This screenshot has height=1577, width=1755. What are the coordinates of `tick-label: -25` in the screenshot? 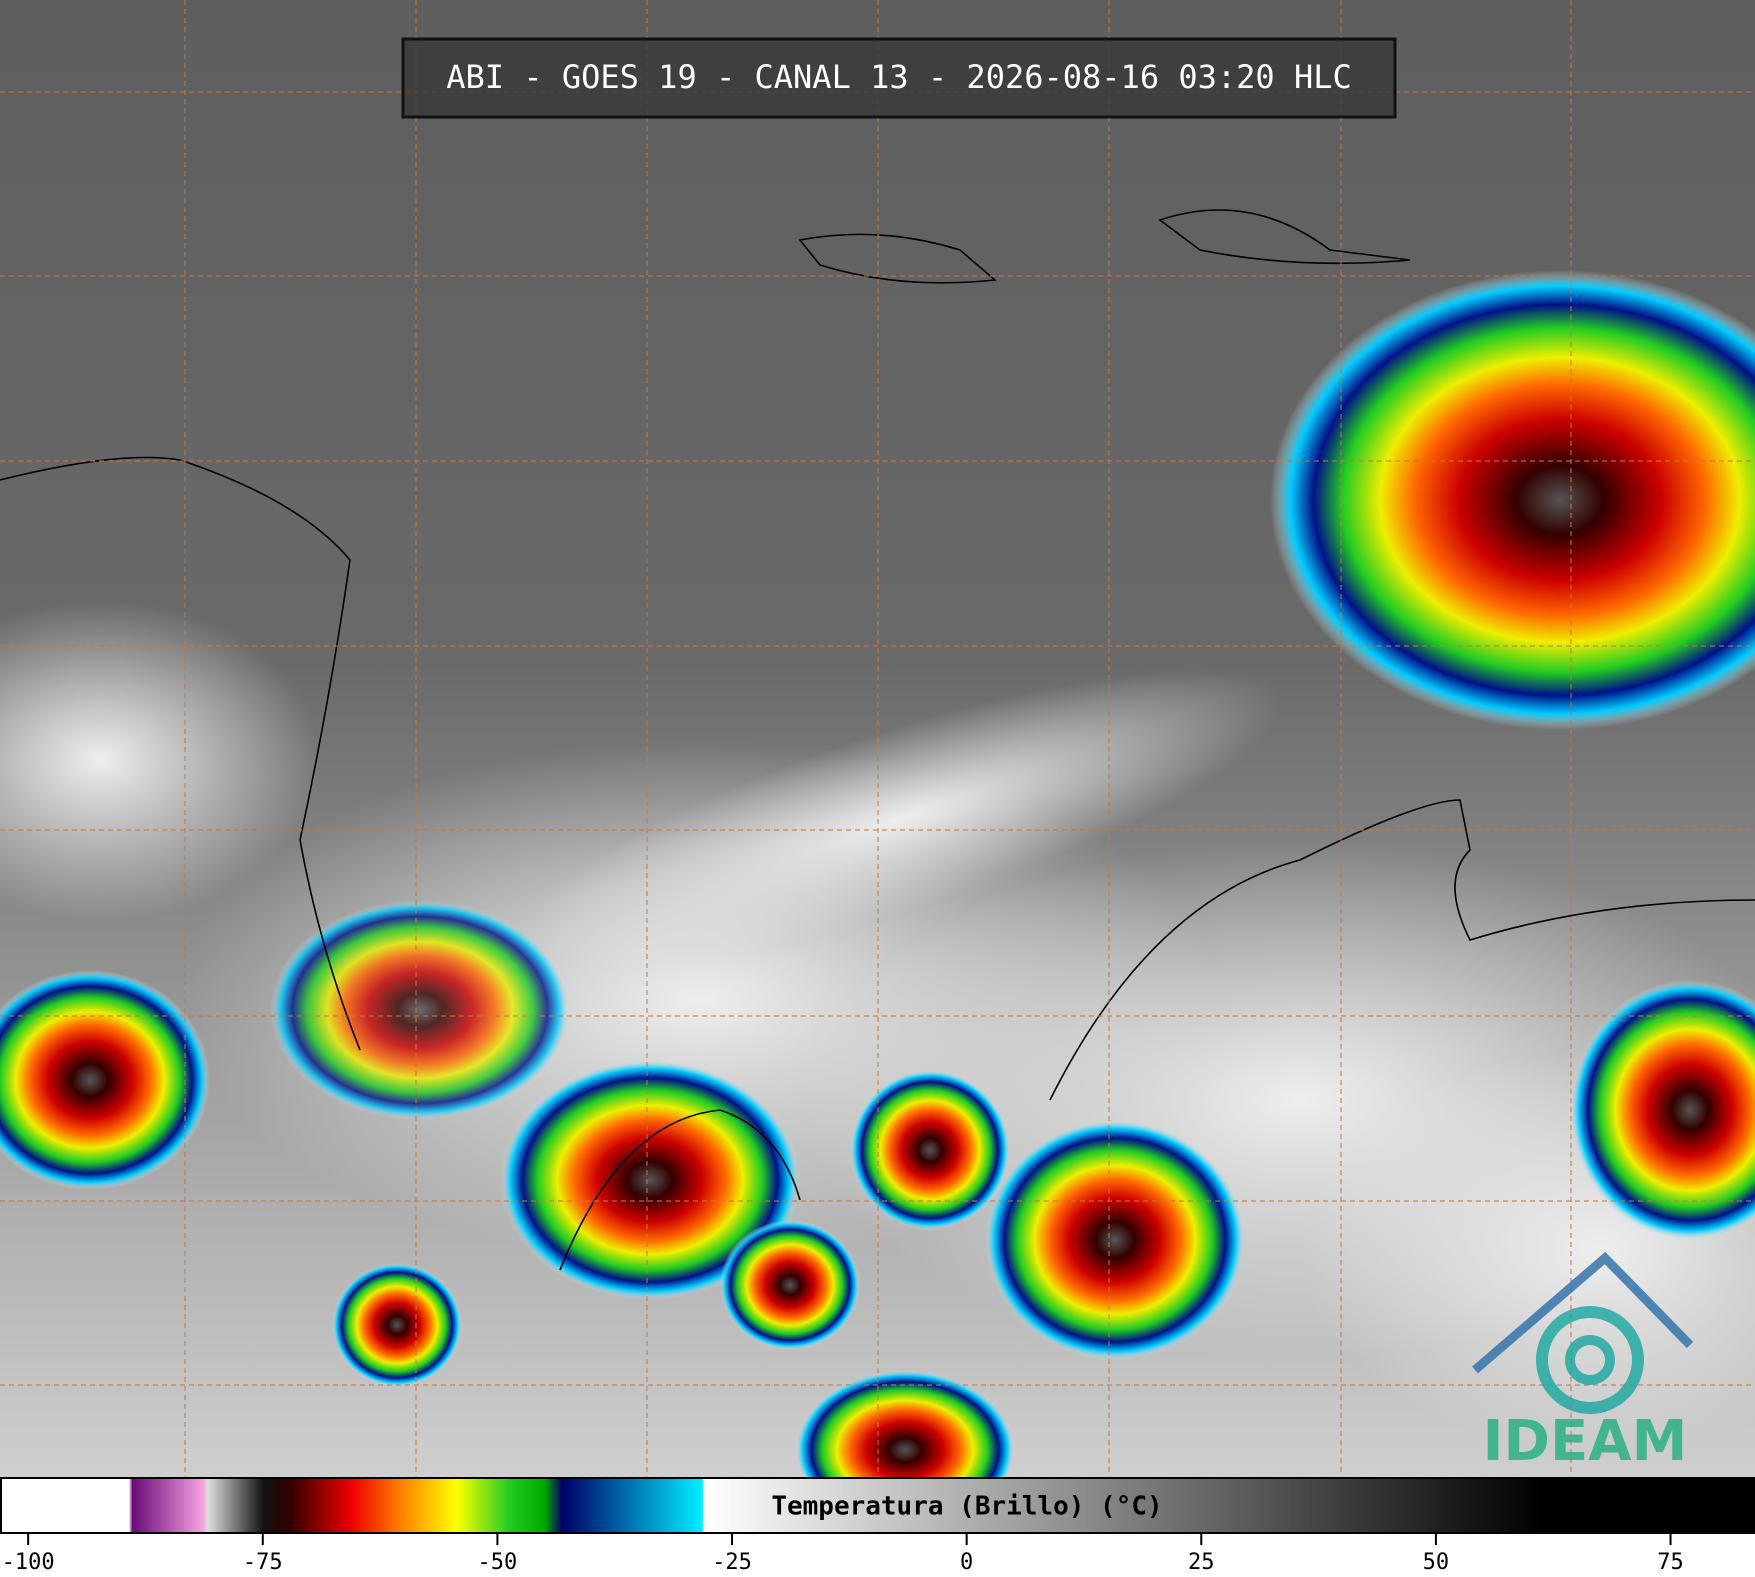 It's located at (732, 1562).